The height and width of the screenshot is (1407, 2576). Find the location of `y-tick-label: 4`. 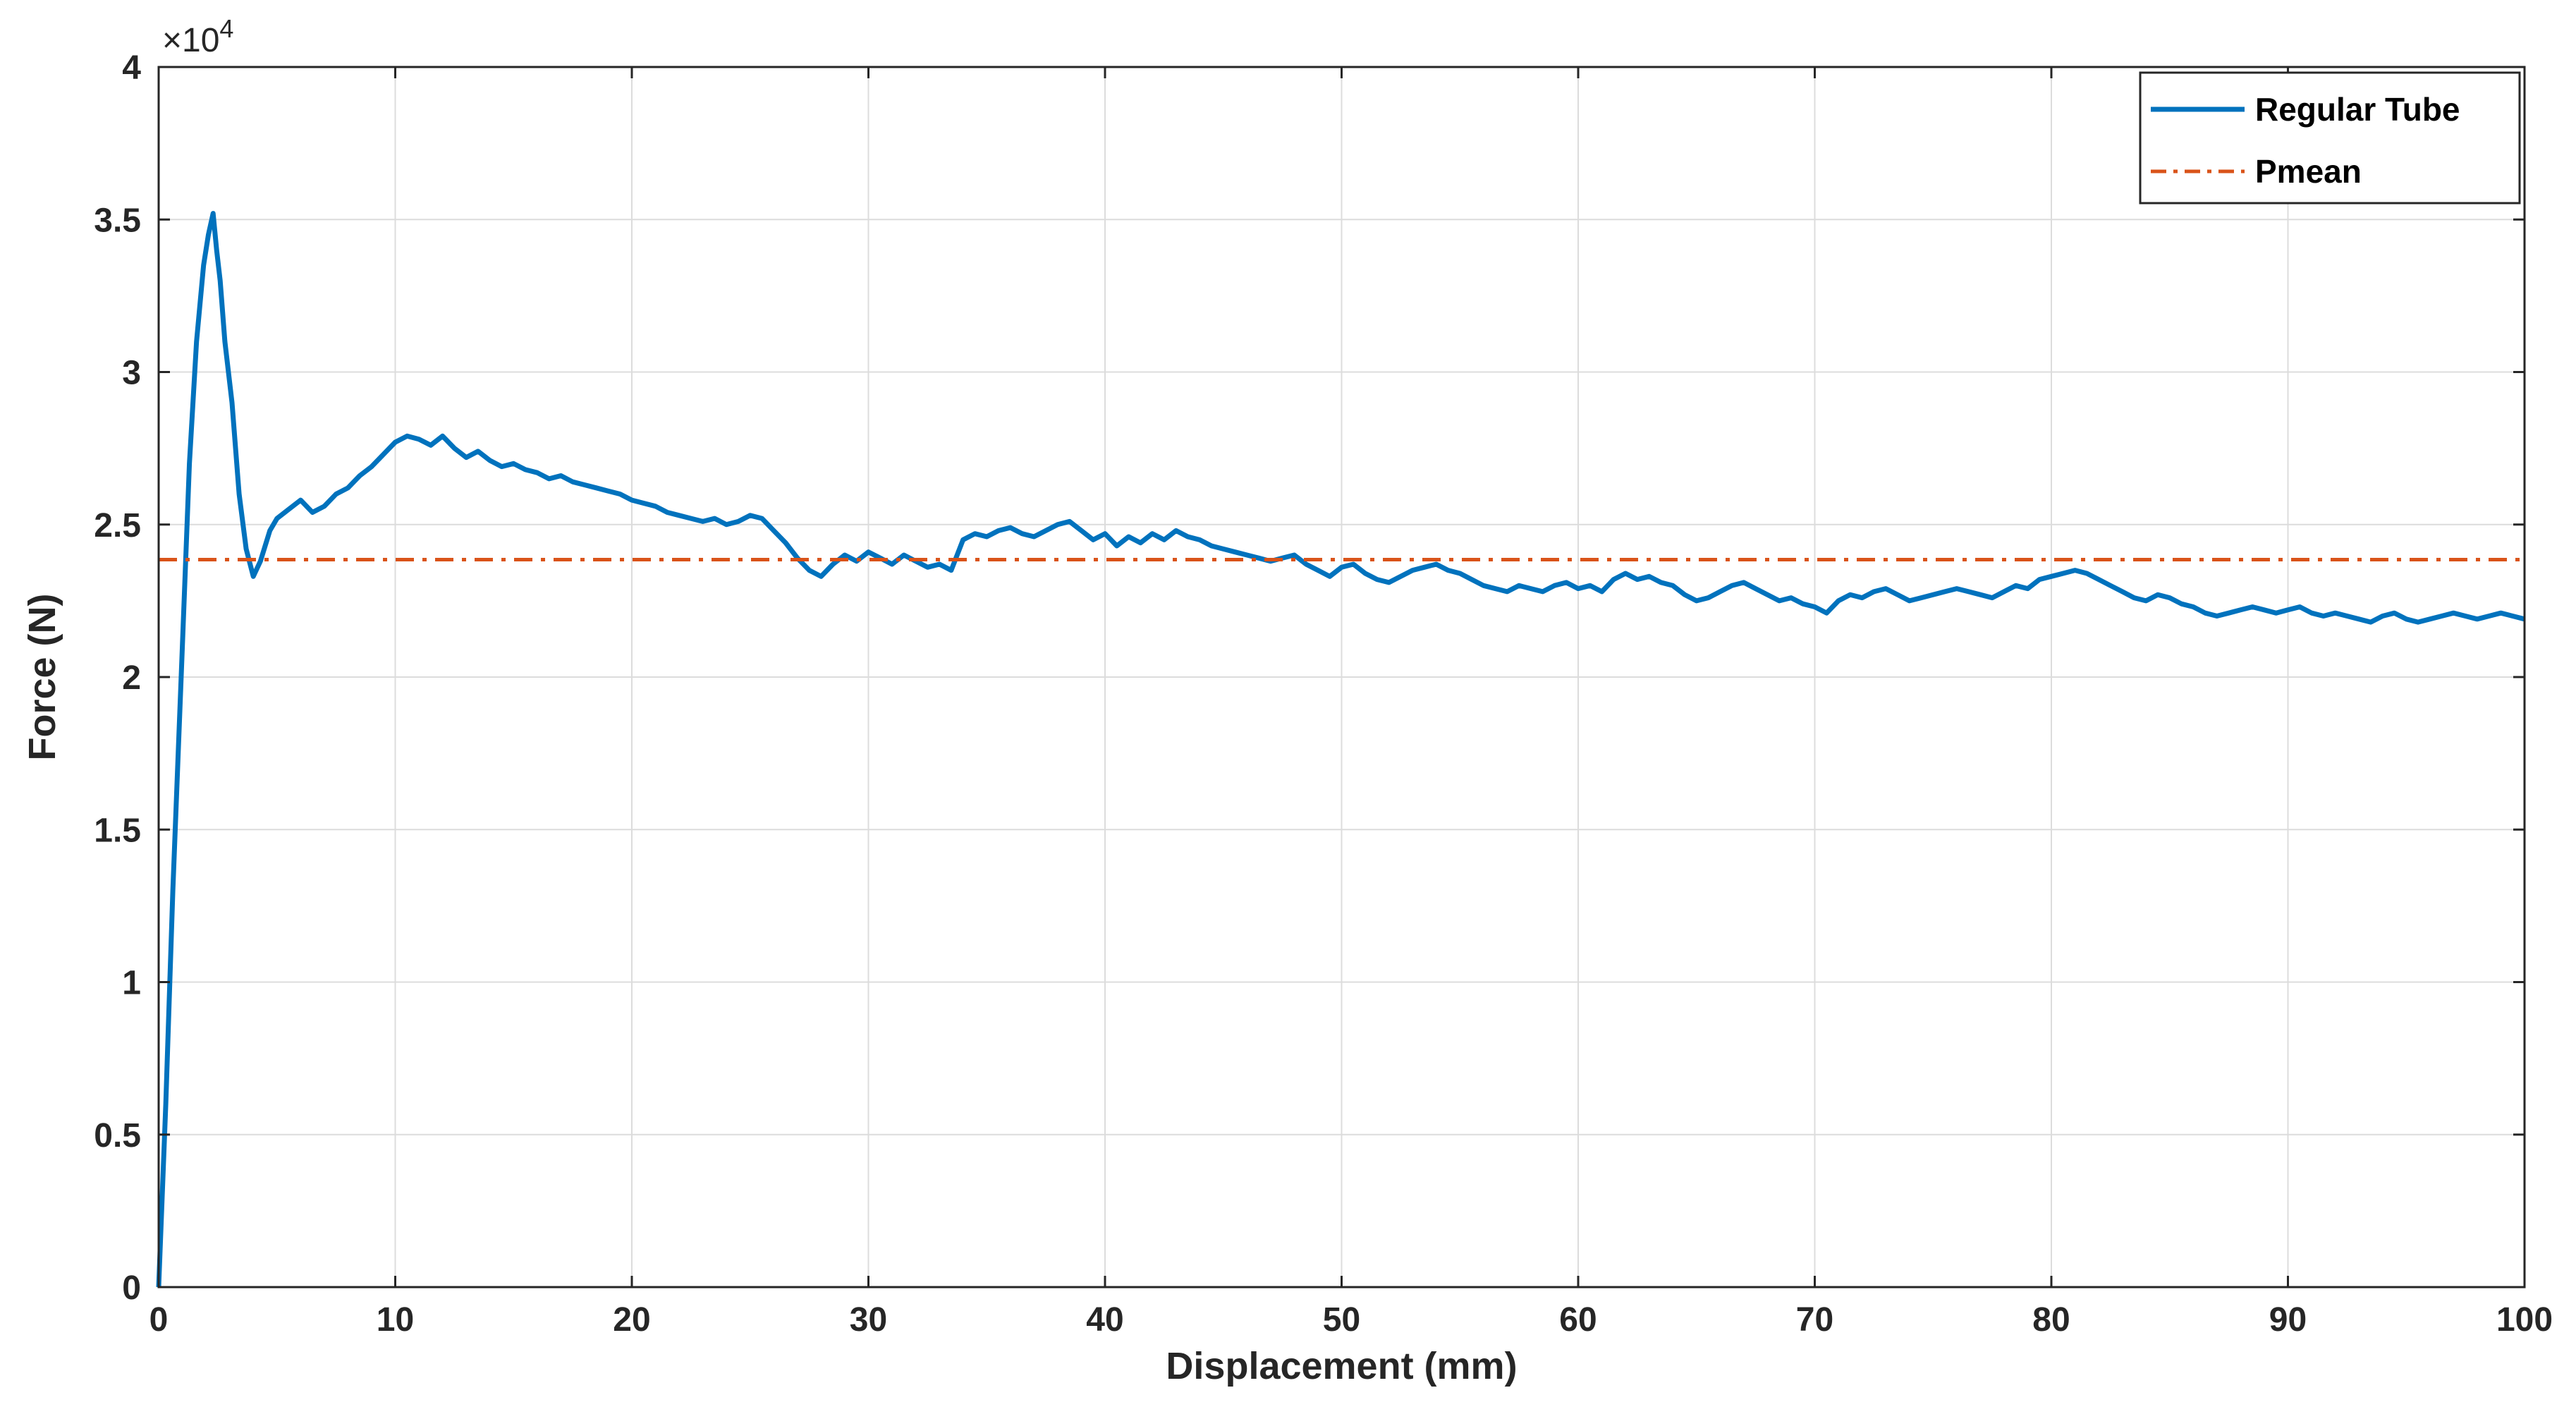

y-tick-label: 4 is located at coordinates (132, 68).